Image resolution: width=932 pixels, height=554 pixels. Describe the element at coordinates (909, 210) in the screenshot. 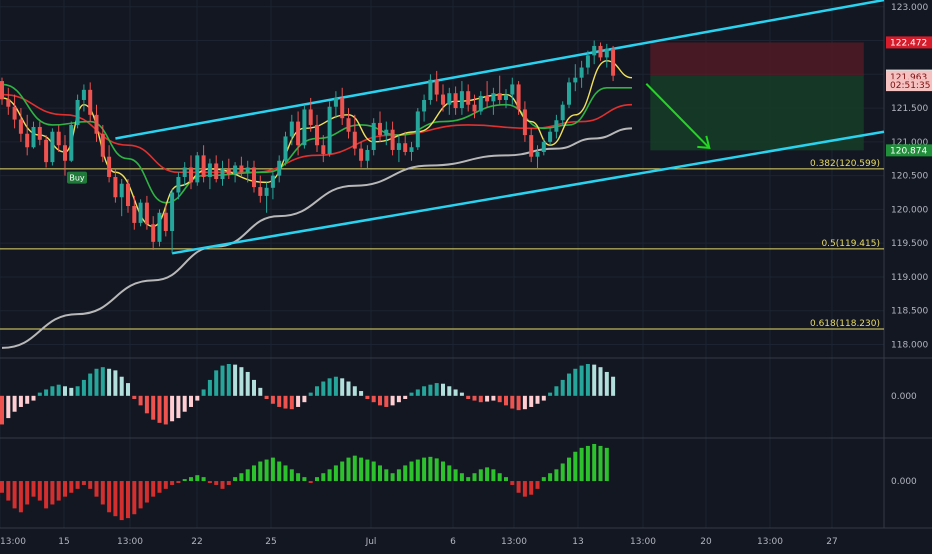

I see `price-tick-label: 120.000` at that location.